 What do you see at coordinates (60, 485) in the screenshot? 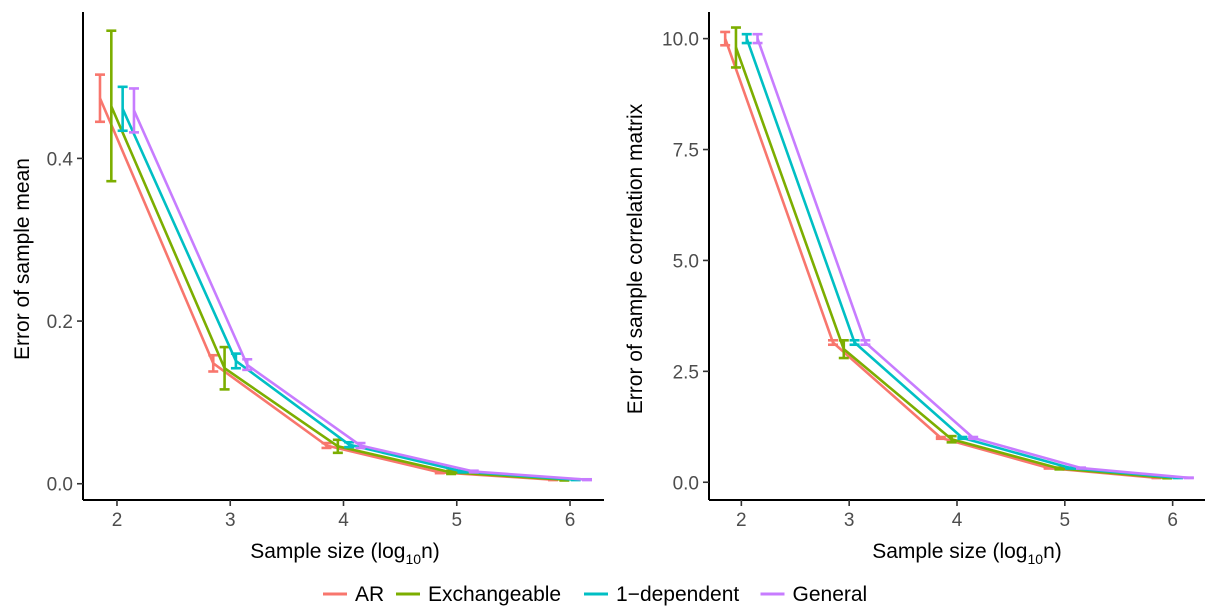
I see `left-y-tick-label: 0.0` at bounding box center [60, 485].